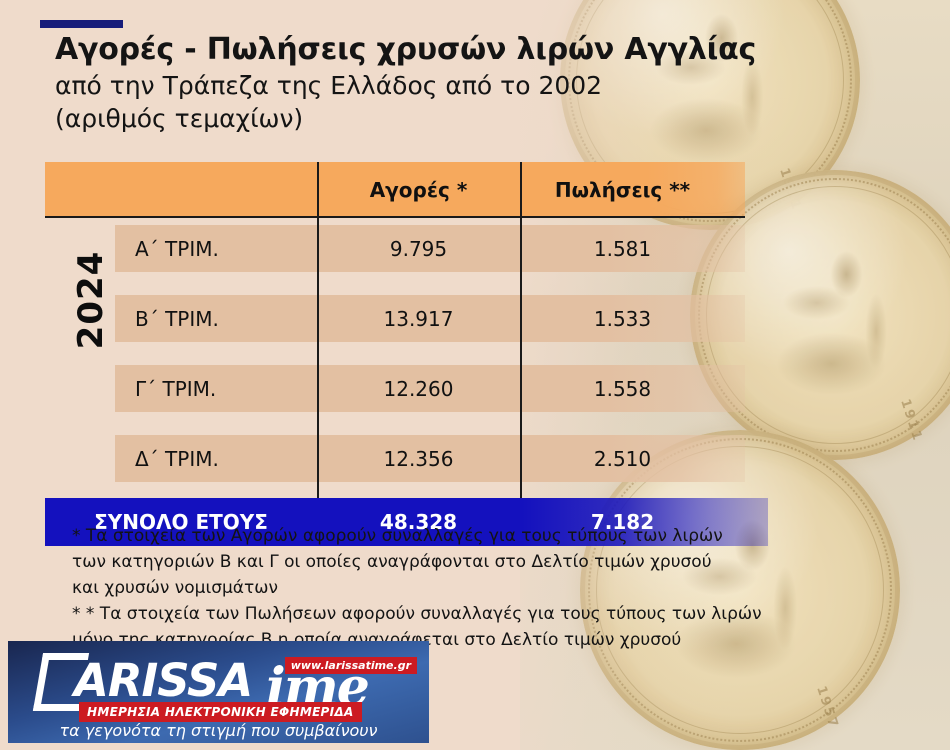  I want to click on total-sells: 7.182, so click(622, 522).